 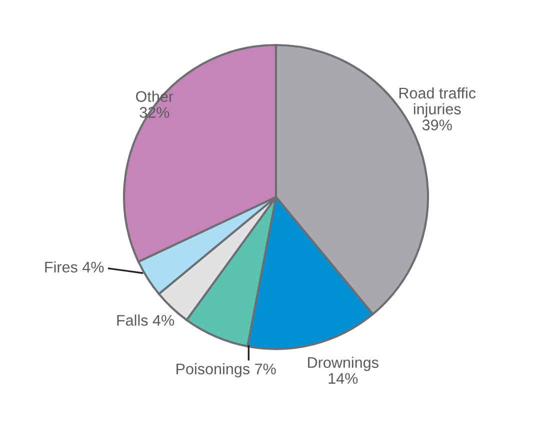 I want to click on slice-label: Fires 4%, so click(x=74, y=267).